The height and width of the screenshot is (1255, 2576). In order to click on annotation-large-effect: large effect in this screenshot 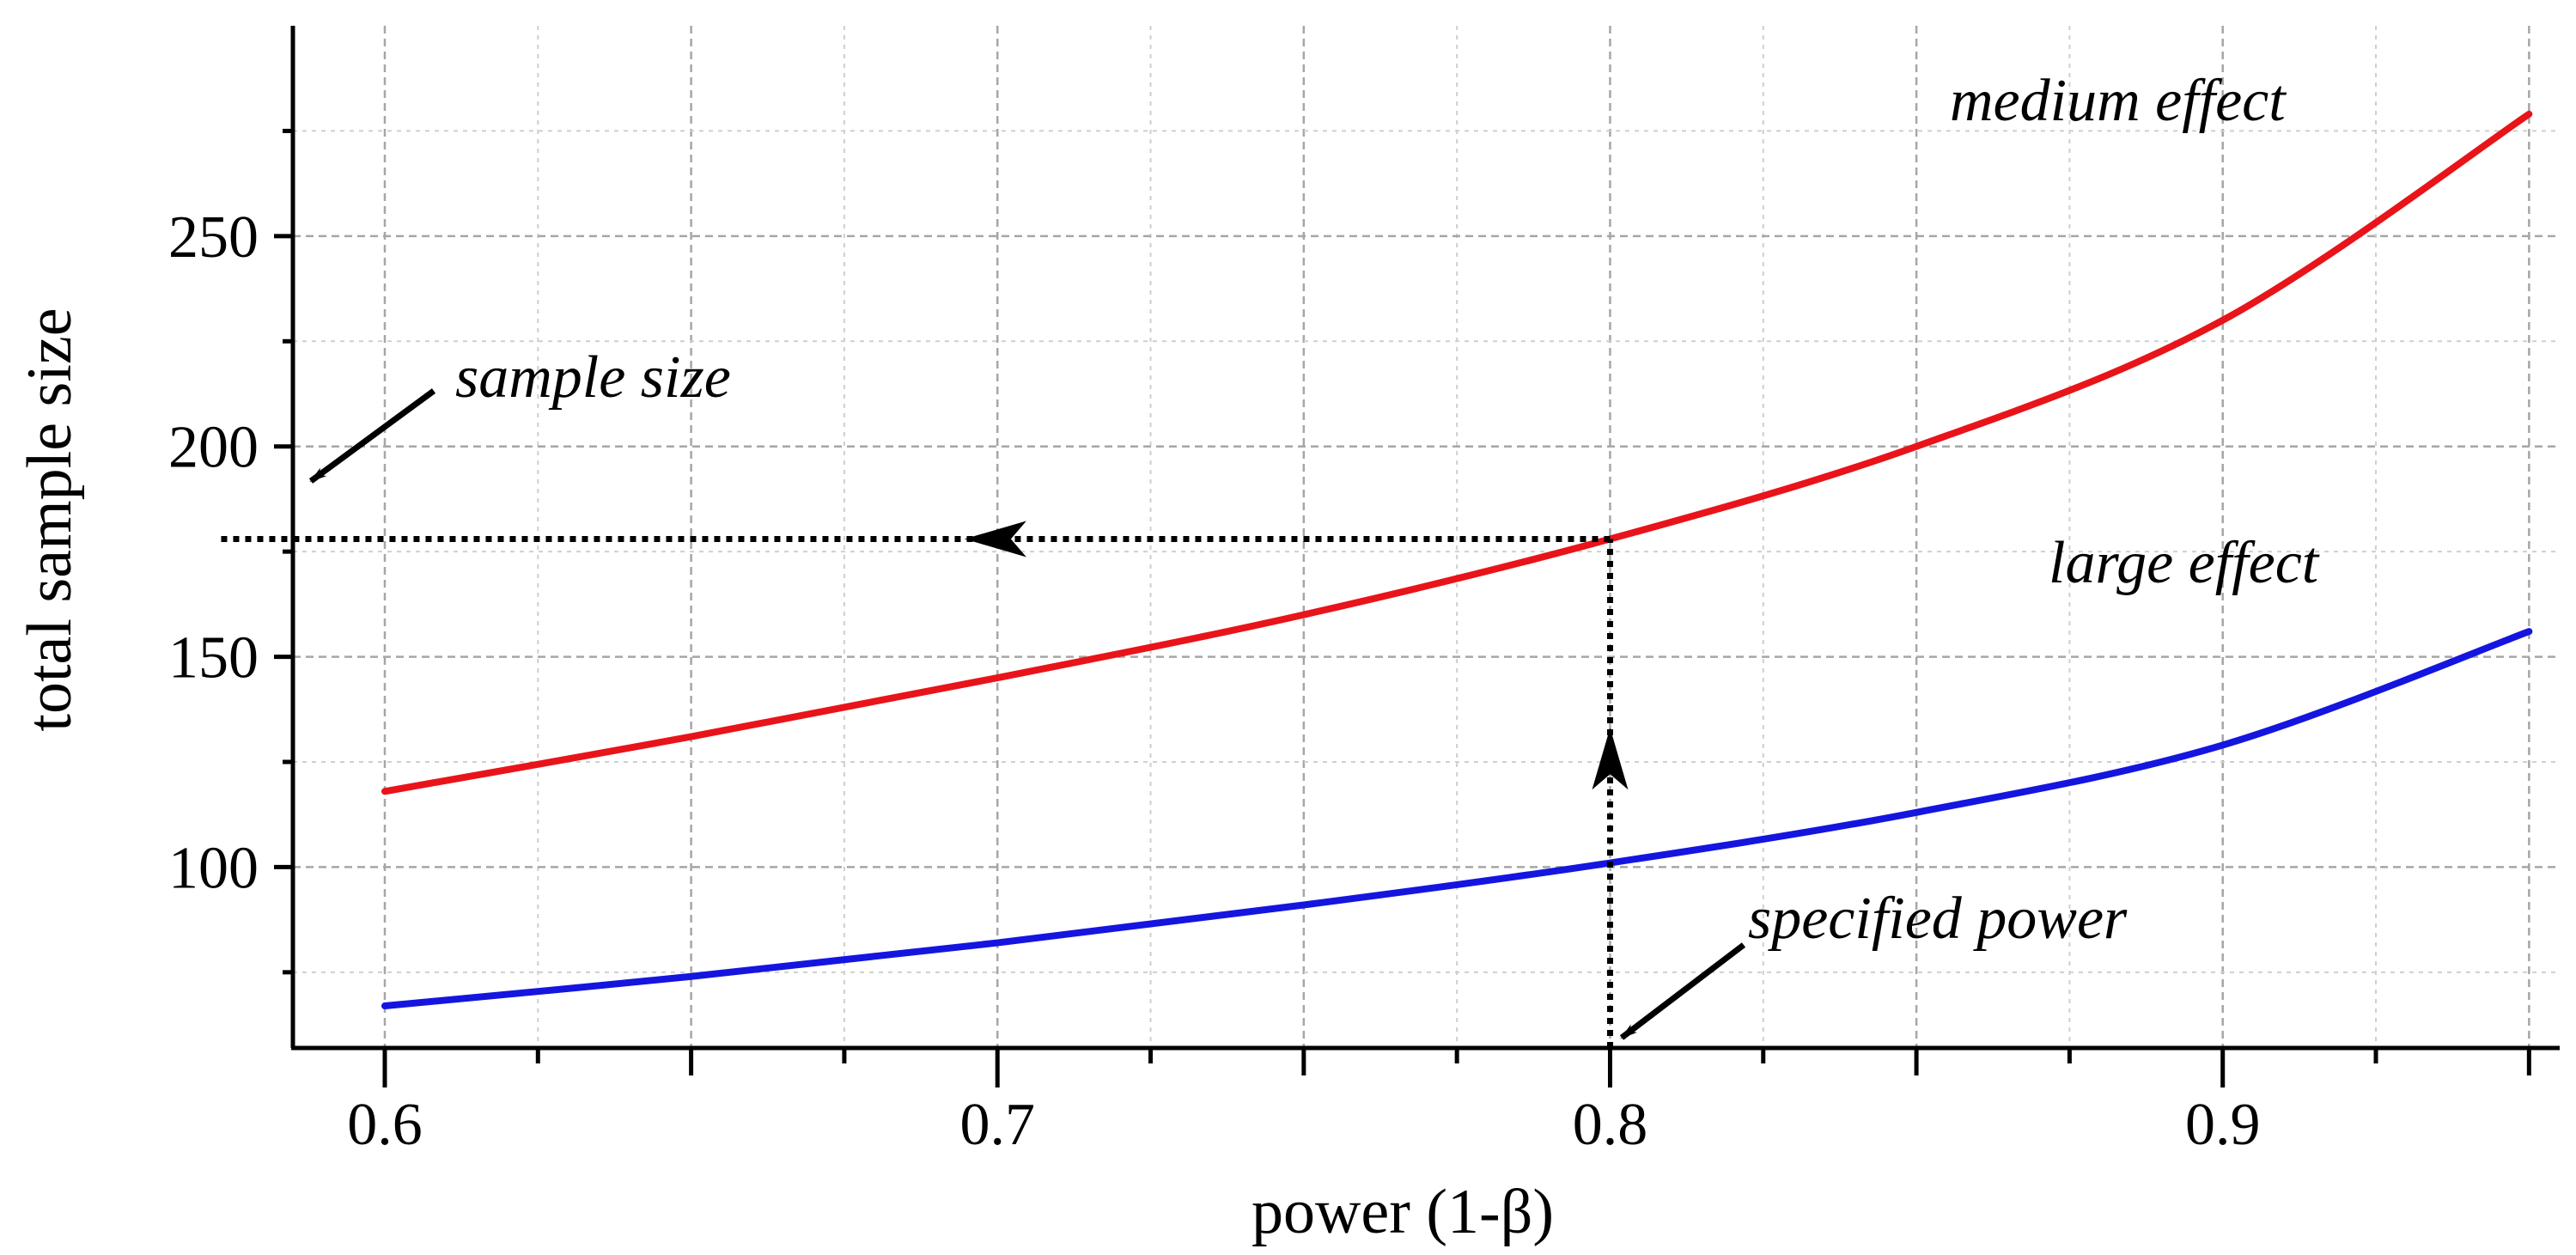, I will do `click(2184, 563)`.